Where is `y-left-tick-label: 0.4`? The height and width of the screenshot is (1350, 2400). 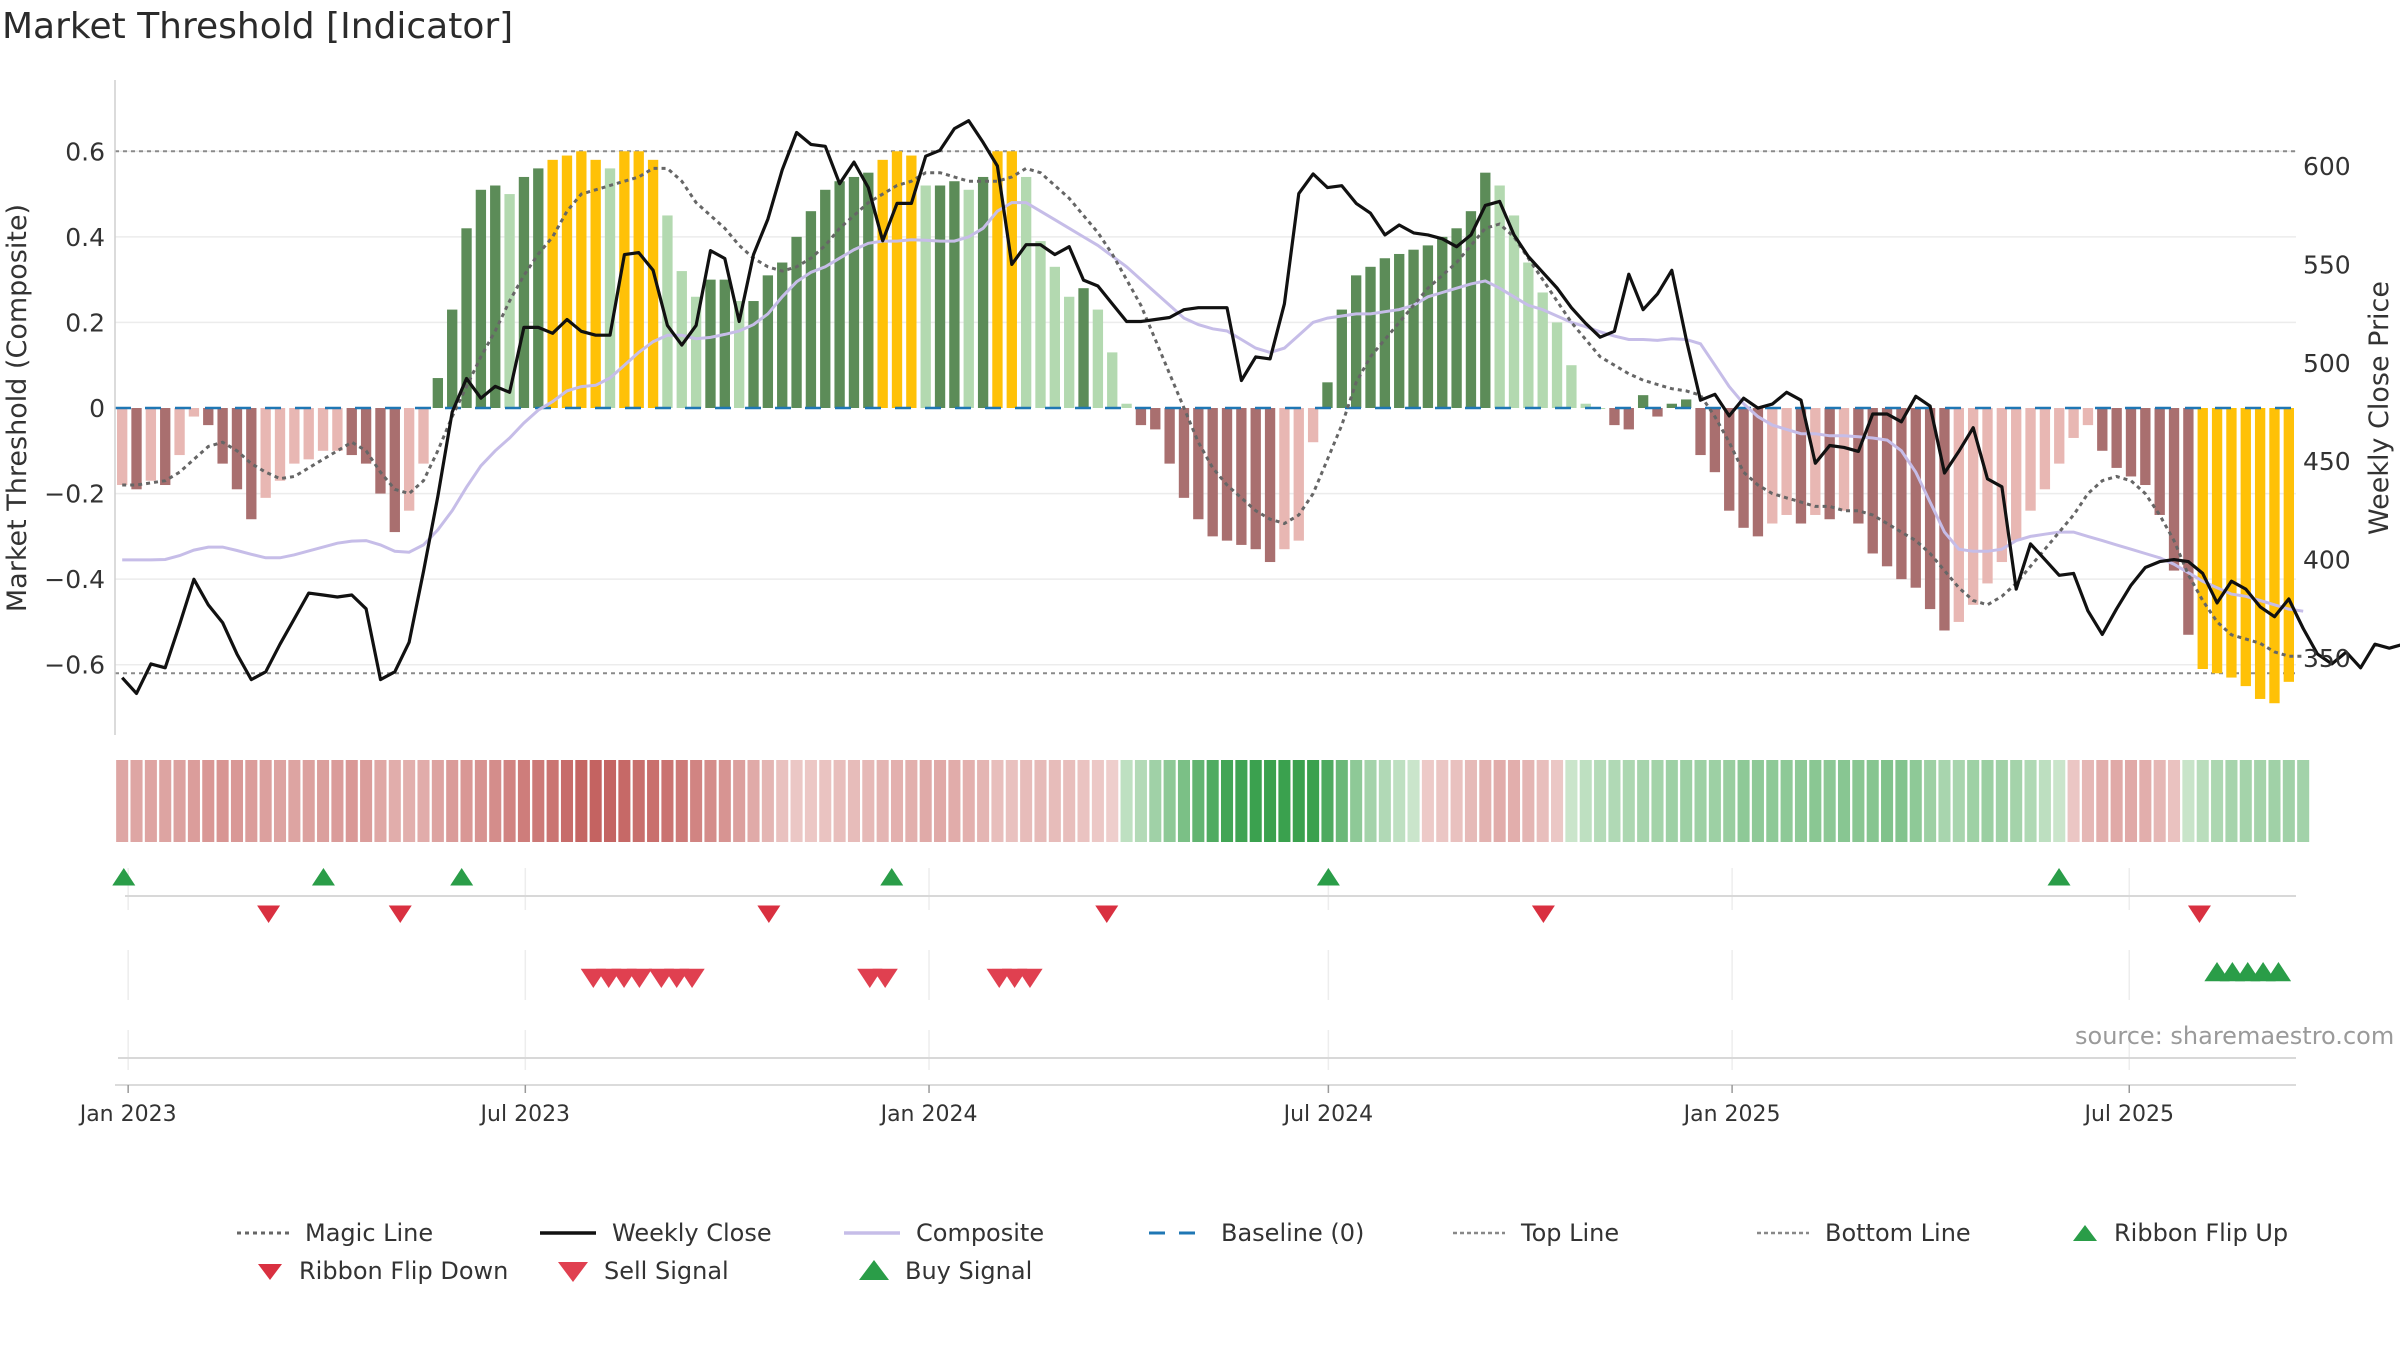 y-left-tick-label: 0.4 is located at coordinates (85, 237).